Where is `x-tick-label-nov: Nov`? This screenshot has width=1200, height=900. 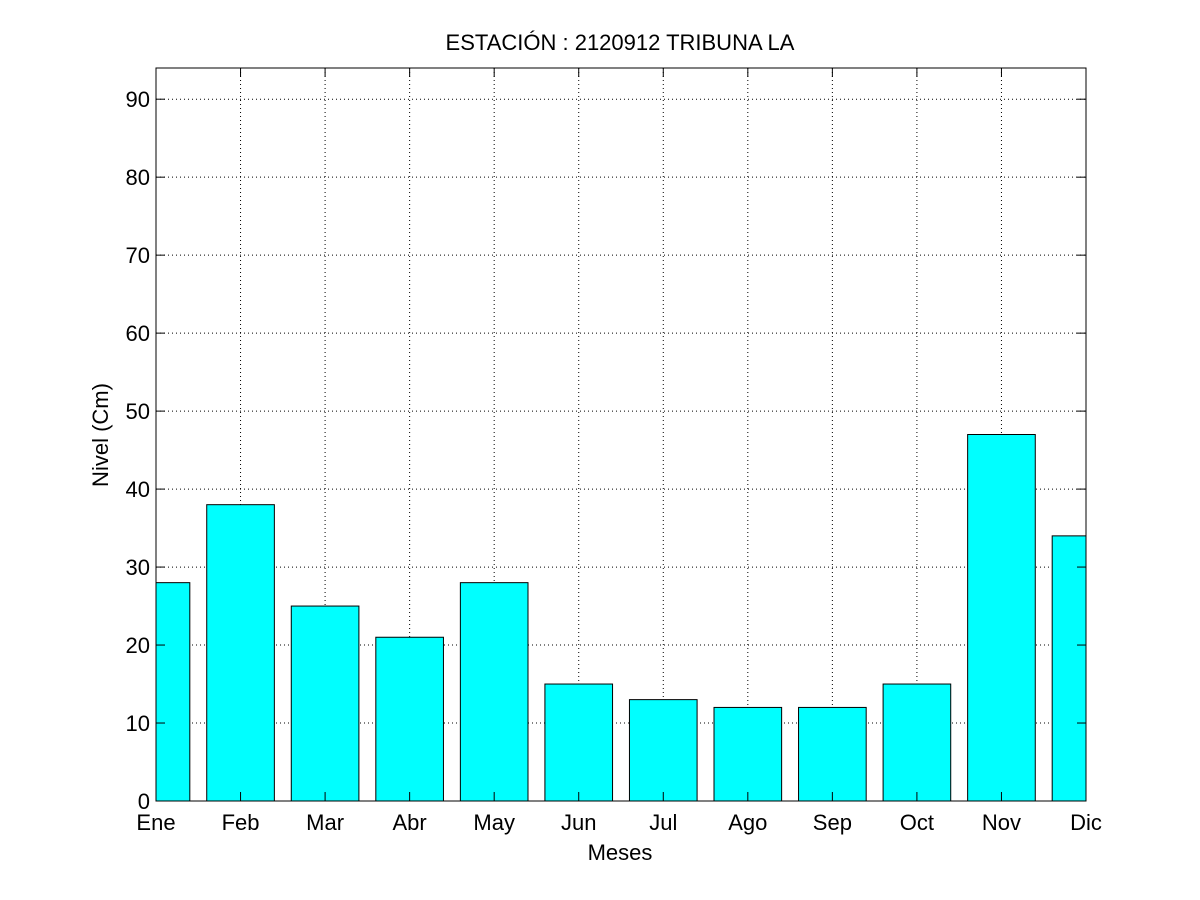
x-tick-label-nov: Nov is located at coordinates (1001, 822).